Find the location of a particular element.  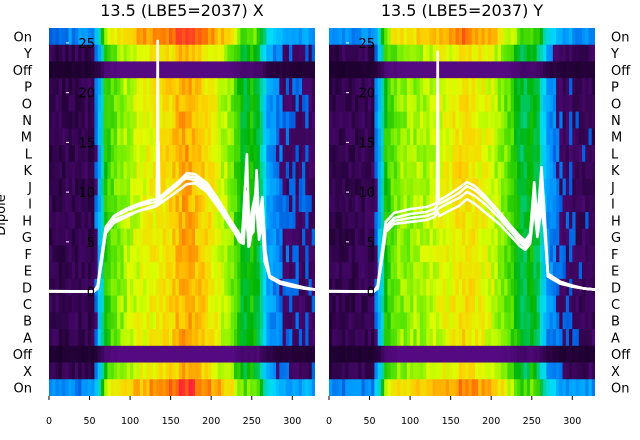

xtick-label: 50 is located at coordinates (90, 421).